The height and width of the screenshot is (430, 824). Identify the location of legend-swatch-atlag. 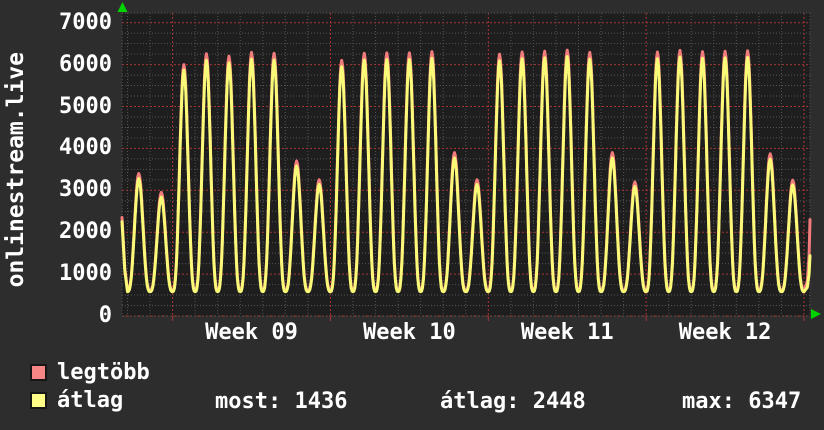
(38, 400).